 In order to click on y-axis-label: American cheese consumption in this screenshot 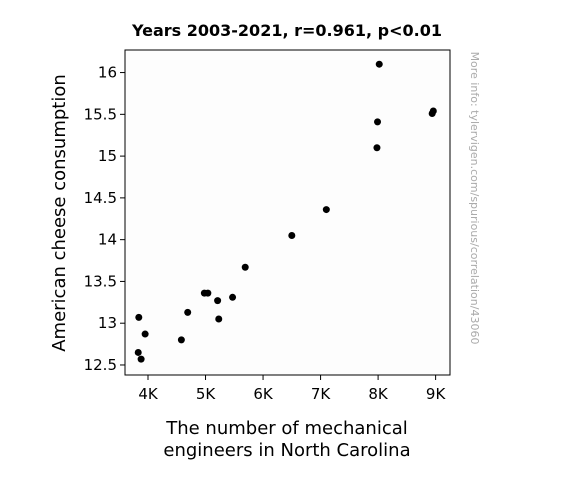, I will do `click(59, 213)`.